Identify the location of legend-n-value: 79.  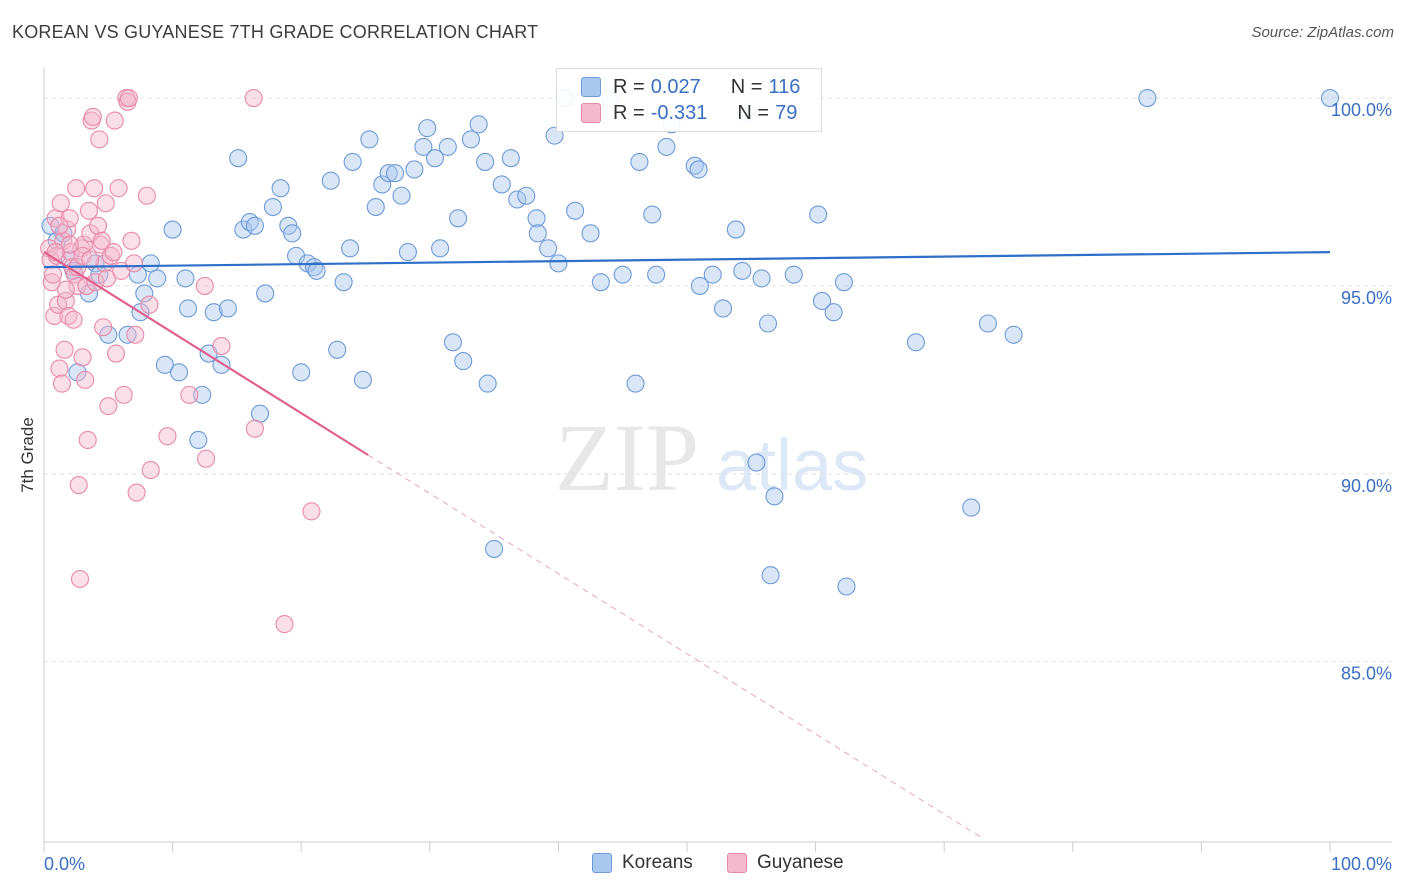
(786, 112).